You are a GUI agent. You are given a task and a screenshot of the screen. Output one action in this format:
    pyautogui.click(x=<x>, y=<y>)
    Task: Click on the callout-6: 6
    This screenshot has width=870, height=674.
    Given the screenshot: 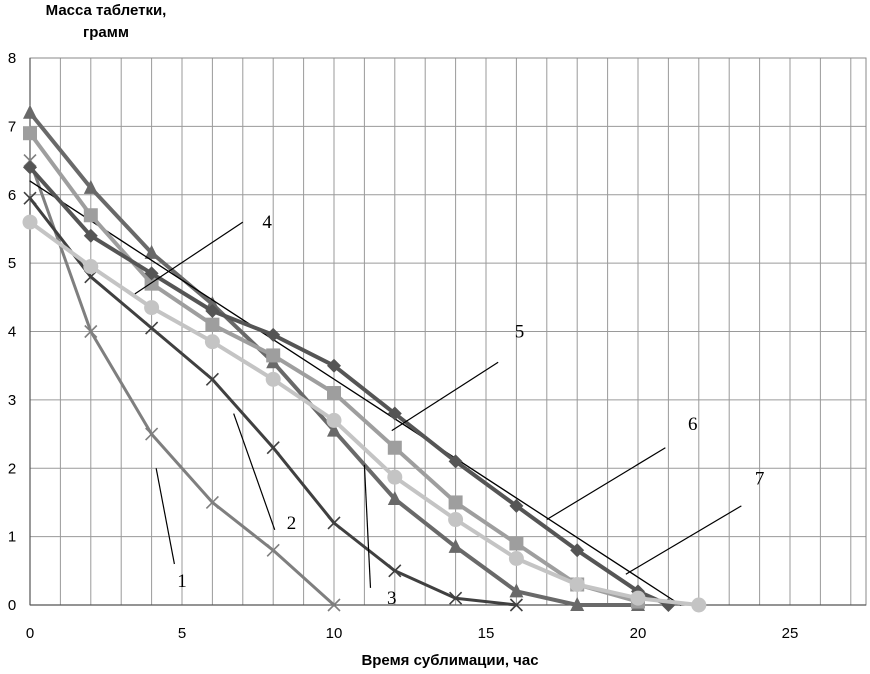 What is the action you would take?
    pyautogui.click(x=622, y=467)
    